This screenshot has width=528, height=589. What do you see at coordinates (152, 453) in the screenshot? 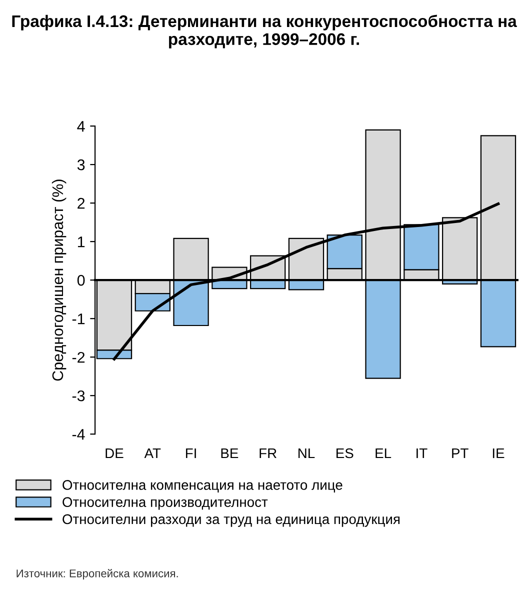
I see `x-tick-label: AT` at bounding box center [152, 453].